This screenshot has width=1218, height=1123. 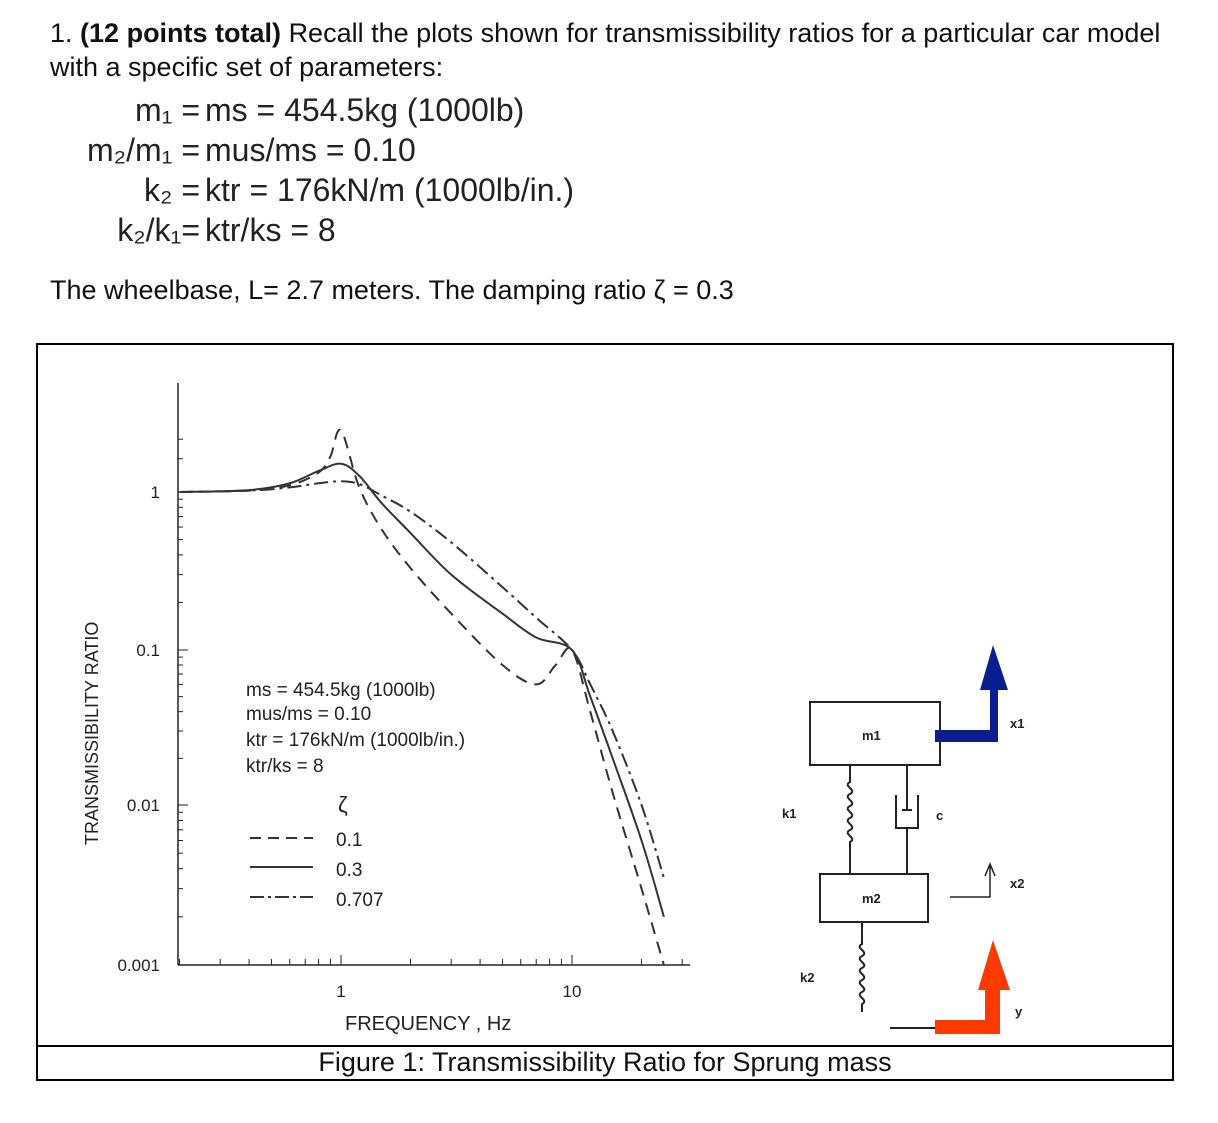 I want to click on param-lhs: m₁ =, so click(x=167, y=110).